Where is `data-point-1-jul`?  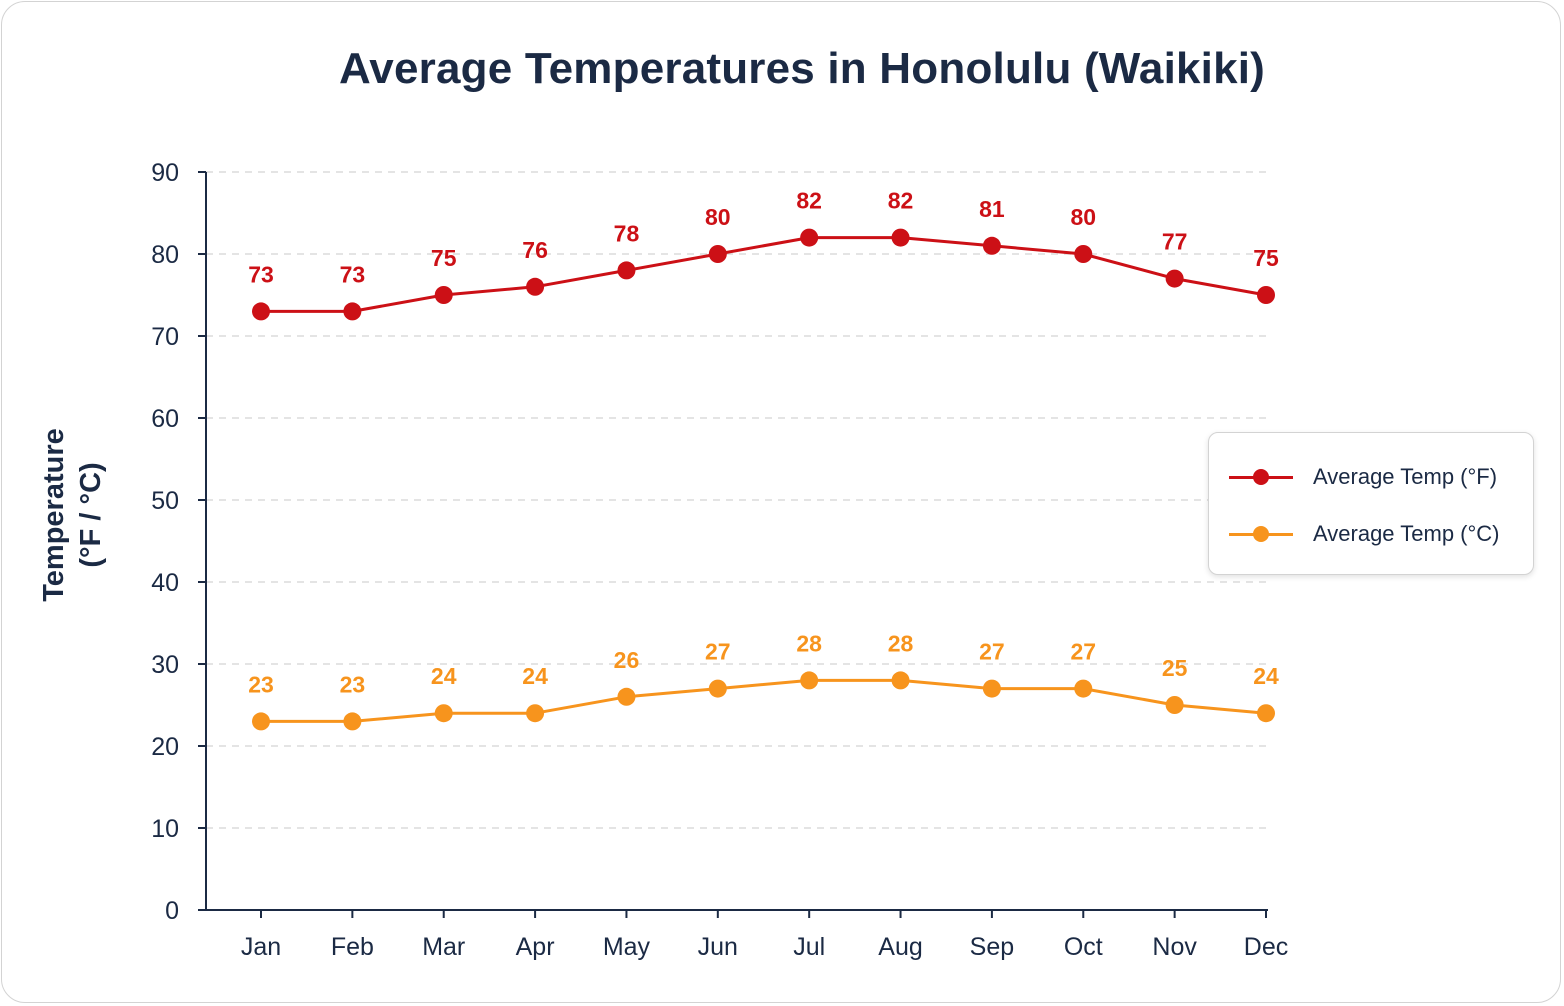
data-point-1-jul is located at coordinates (809, 680).